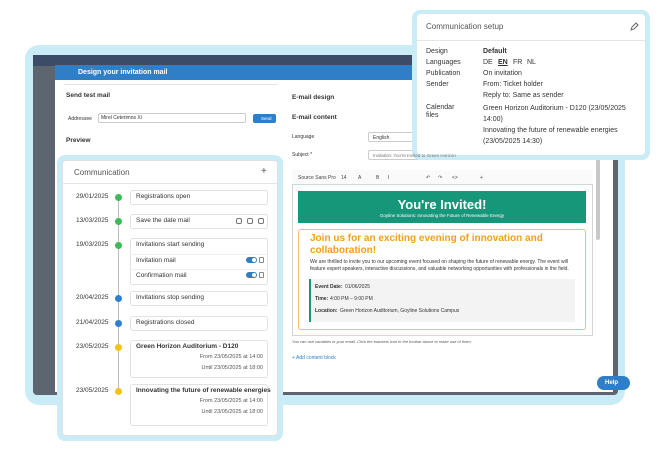 The image size is (670, 450). I want to click on language-option: FR, so click(518, 62).